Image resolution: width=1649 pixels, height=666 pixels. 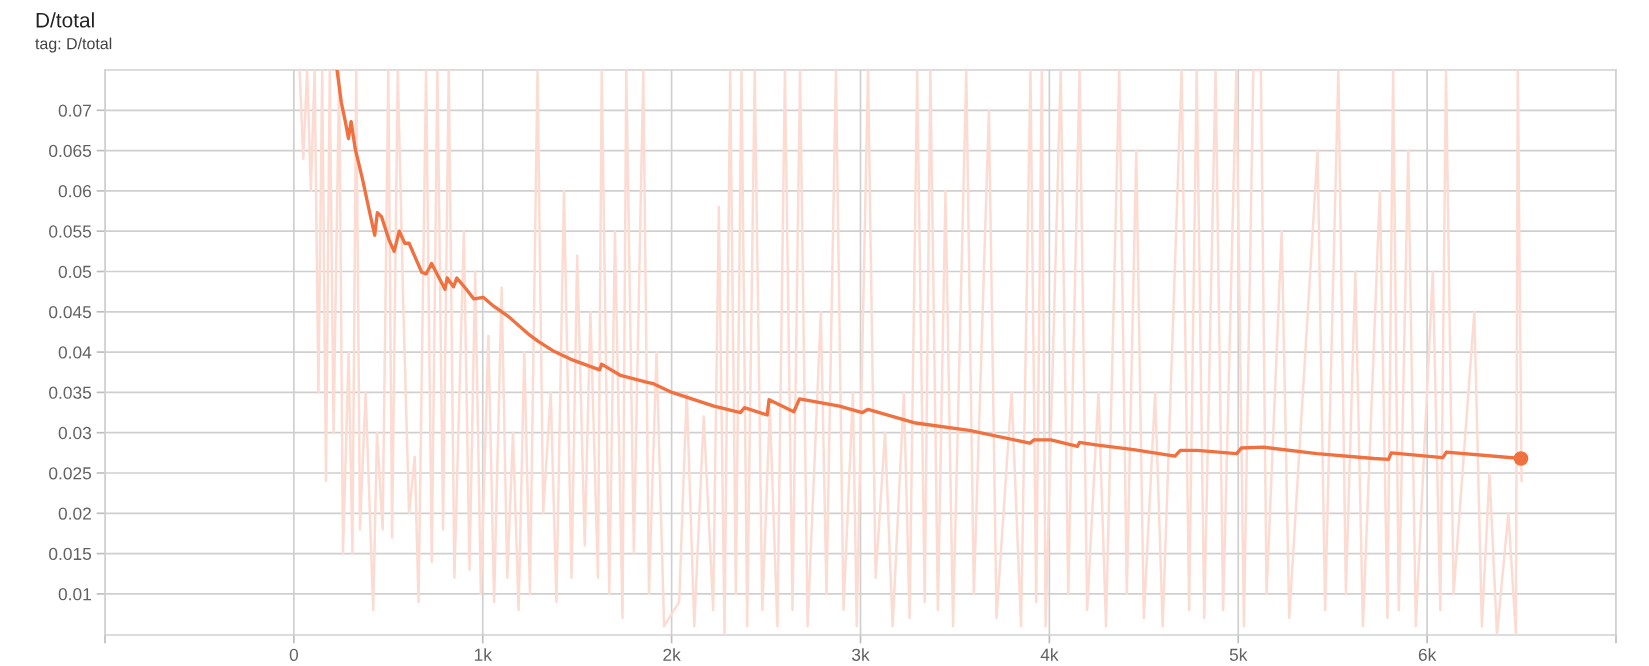 I want to click on x-tick-label: 0, so click(x=294, y=654).